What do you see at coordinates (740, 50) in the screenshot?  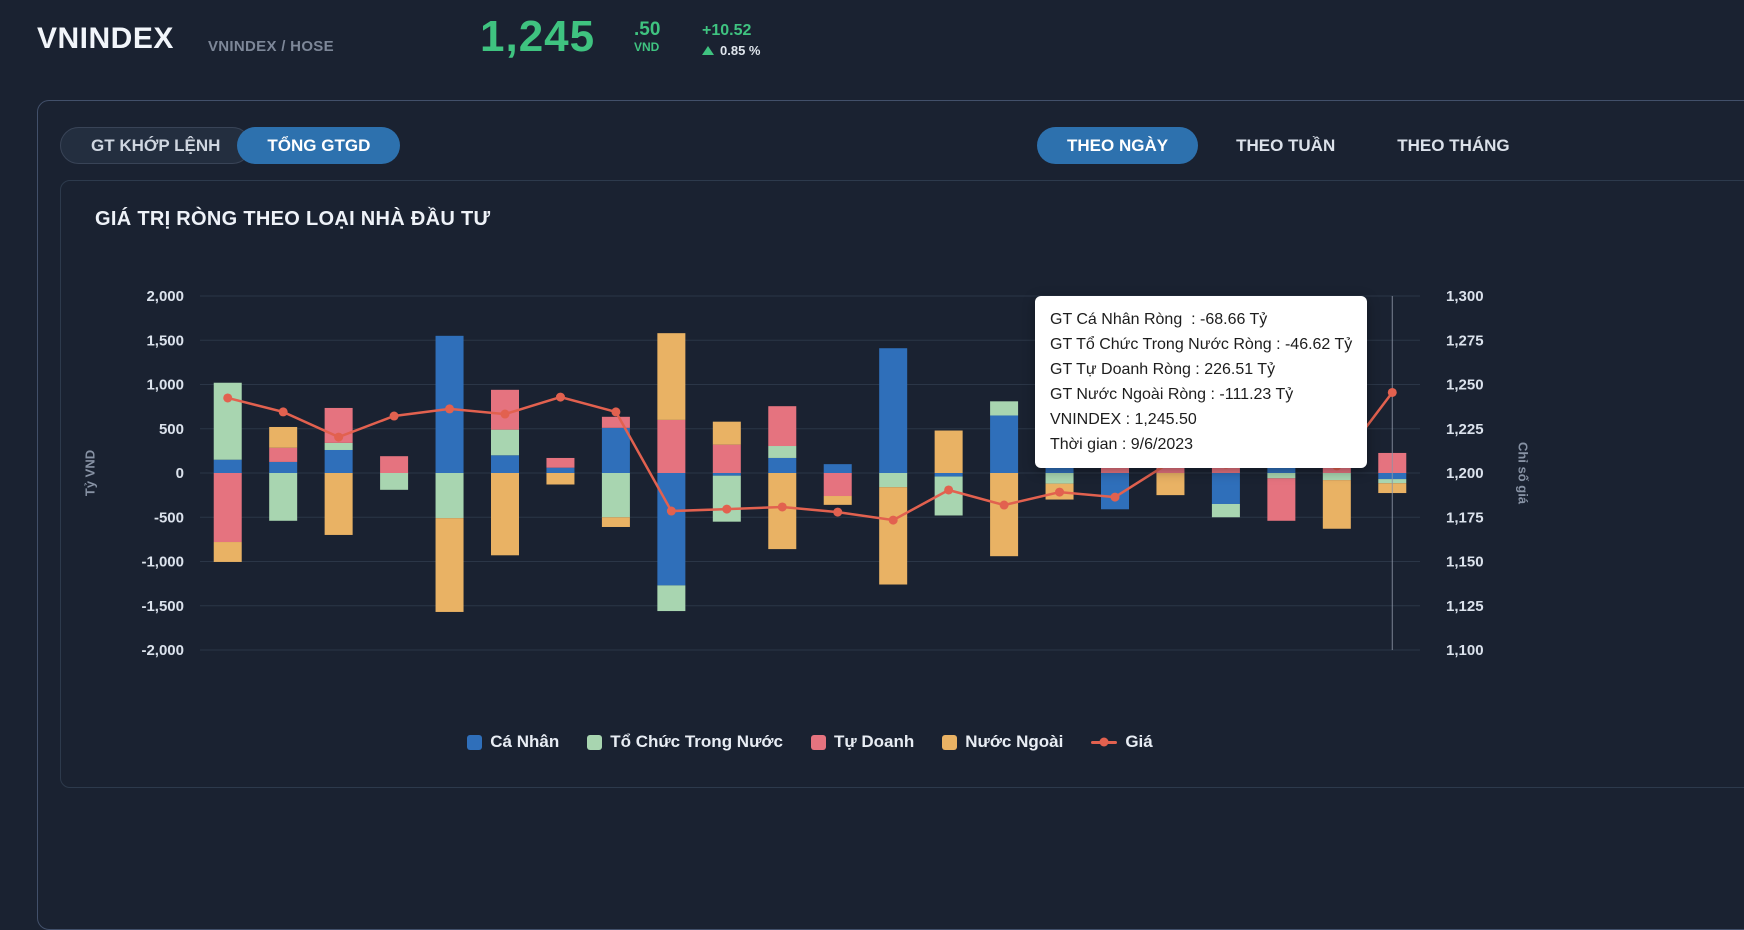 I see `price-change-percent: 0.85 %` at bounding box center [740, 50].